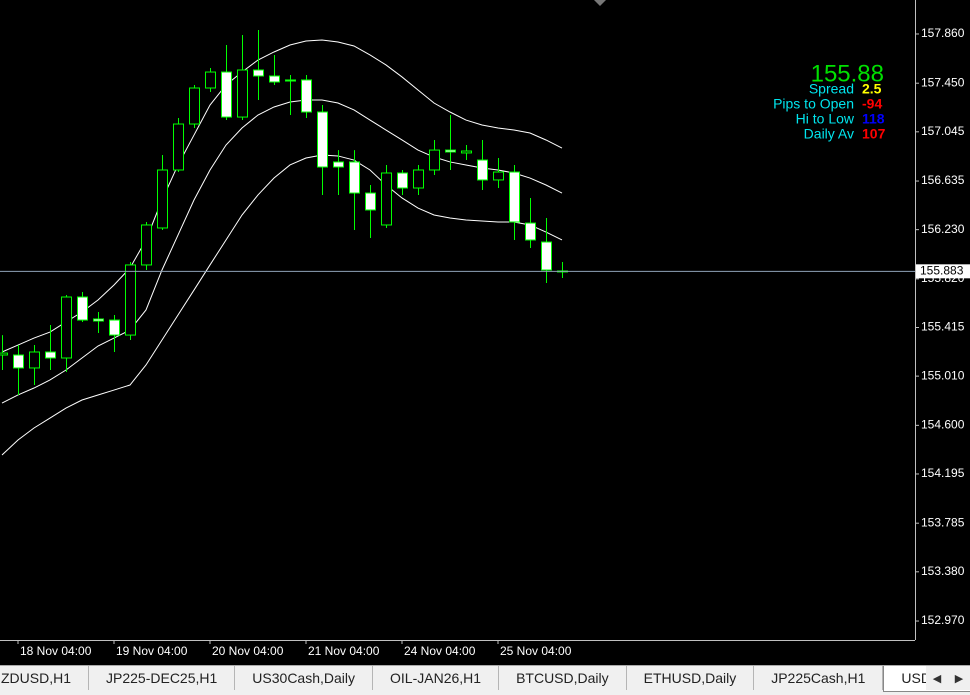  I want to click on scroll-left: ◀, so click(937, 678).